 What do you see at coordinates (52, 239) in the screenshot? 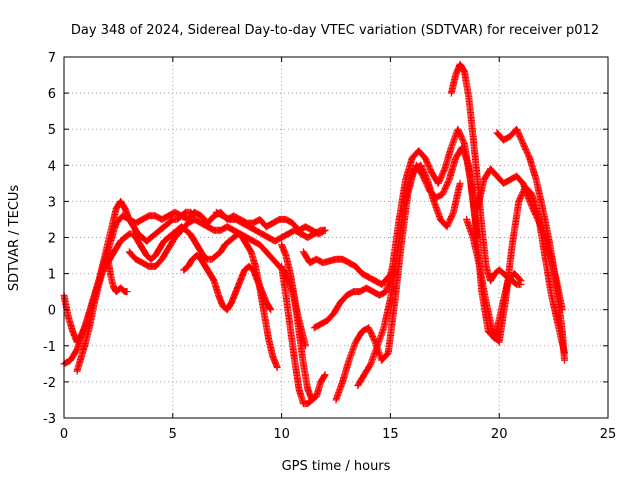
I see `y-tick-label-5: 2` at bounding box center [52, 239].